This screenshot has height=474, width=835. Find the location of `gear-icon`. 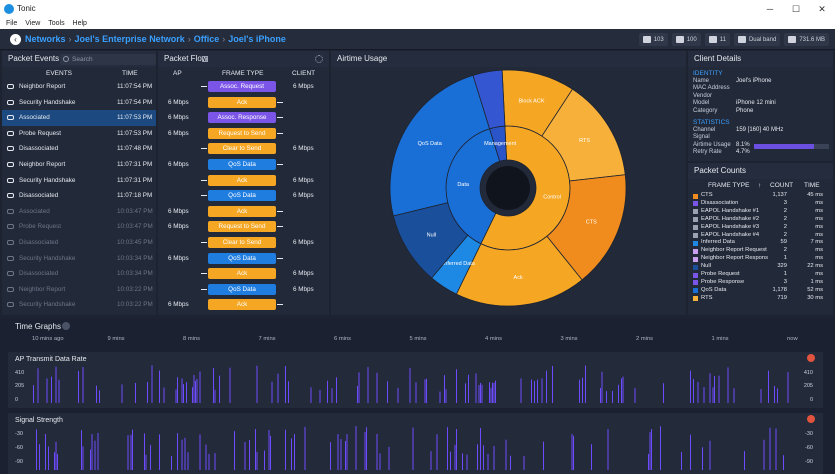

gear-icon is located at coordinates (319, 59).